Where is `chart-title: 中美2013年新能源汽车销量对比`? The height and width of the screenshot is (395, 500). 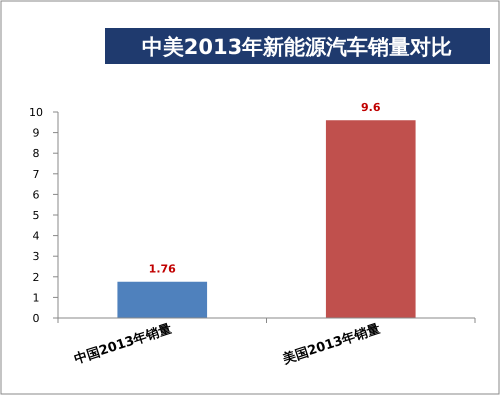 chart-title: 中美2013年新能源汽车销量对比 is located at coordinates (297, 47).